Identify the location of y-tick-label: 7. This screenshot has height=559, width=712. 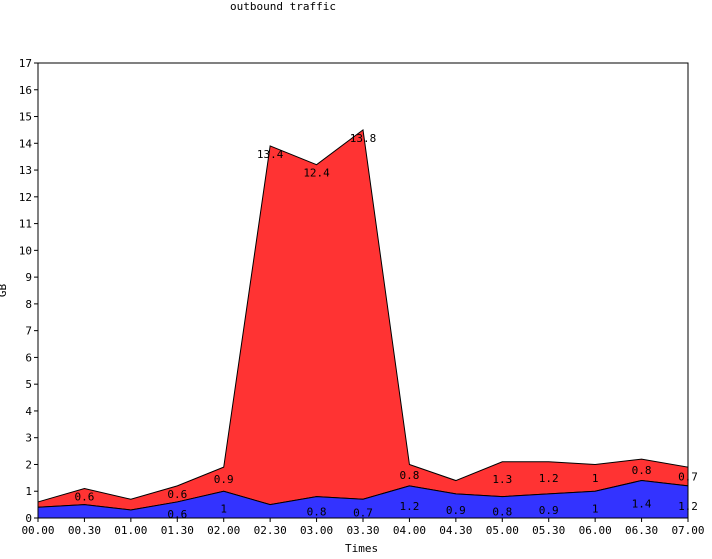
(28, 331).